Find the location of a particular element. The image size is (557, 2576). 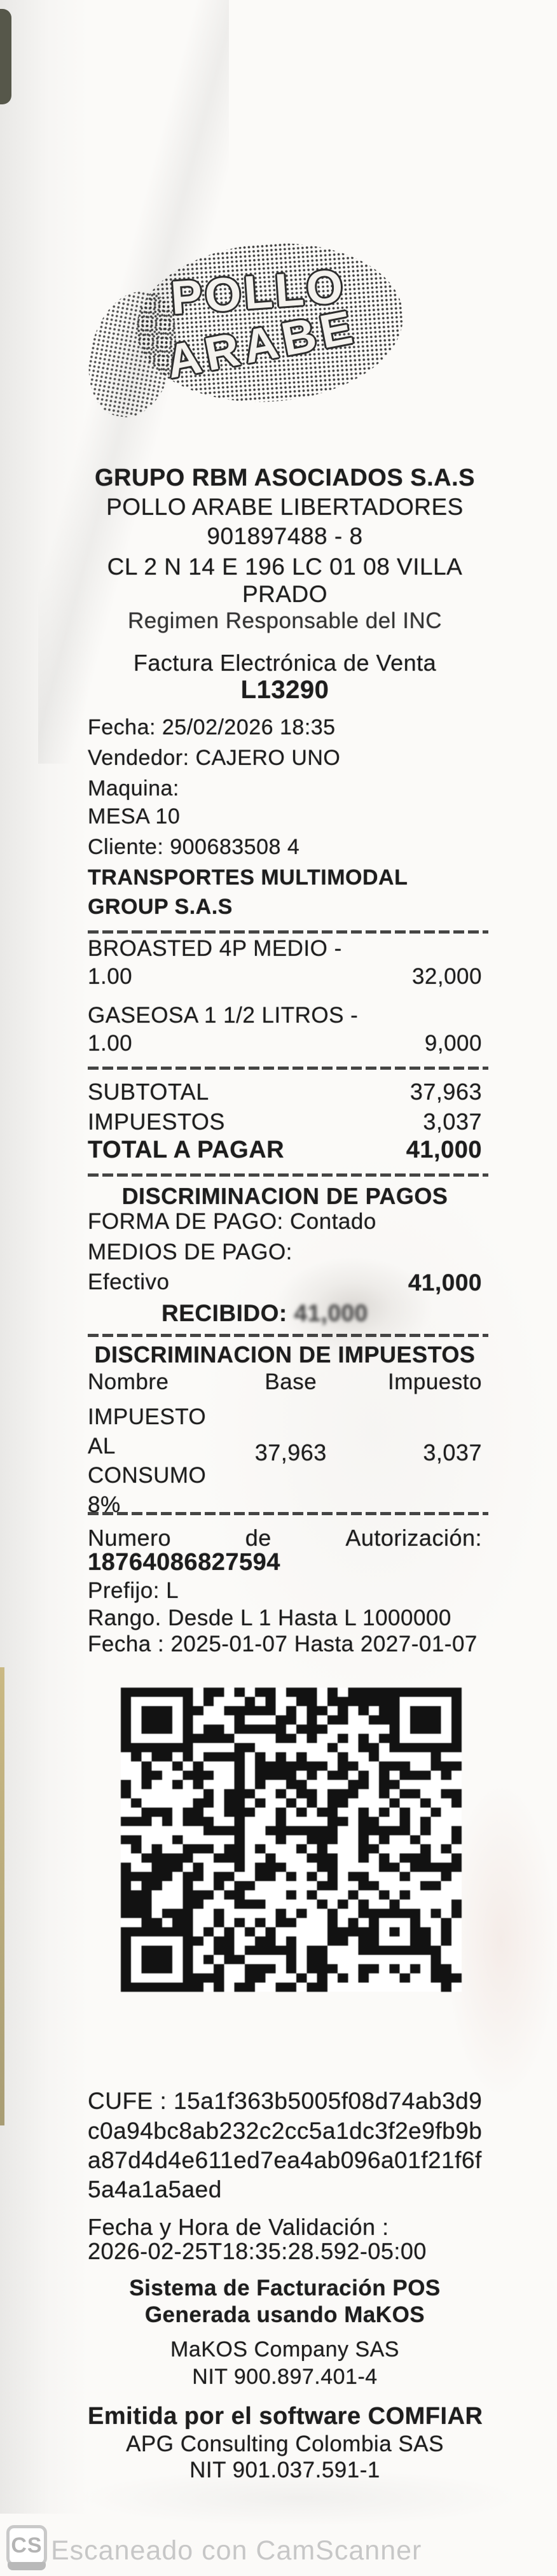

company-name: GRUPO RBM ASOCIADOS S.A.S is located at coordinates (285, 478).